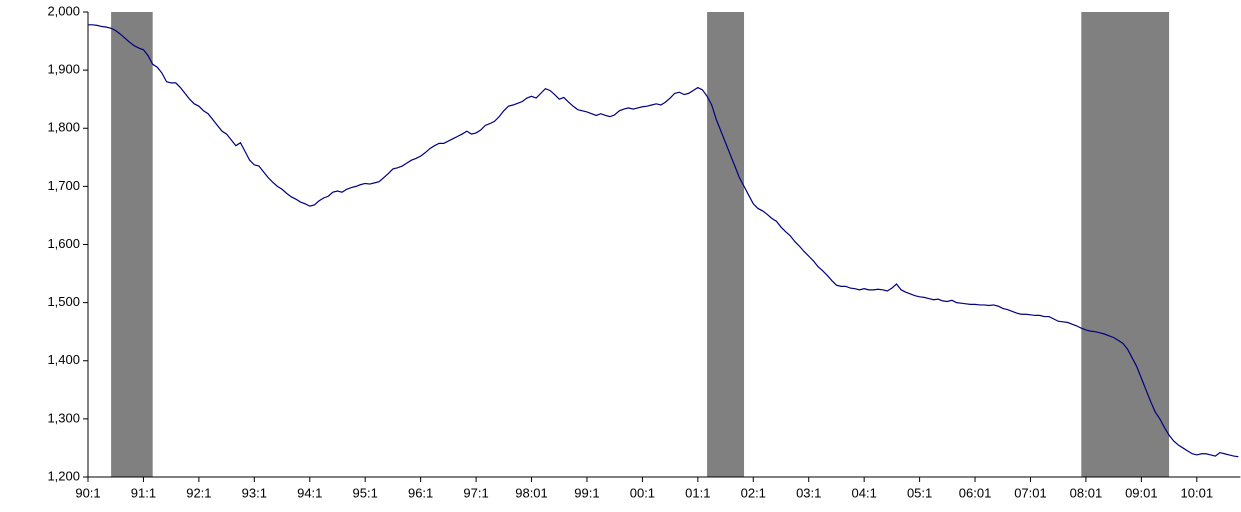  I want to click on y-tick-label: 2,000, so click(63, 10).